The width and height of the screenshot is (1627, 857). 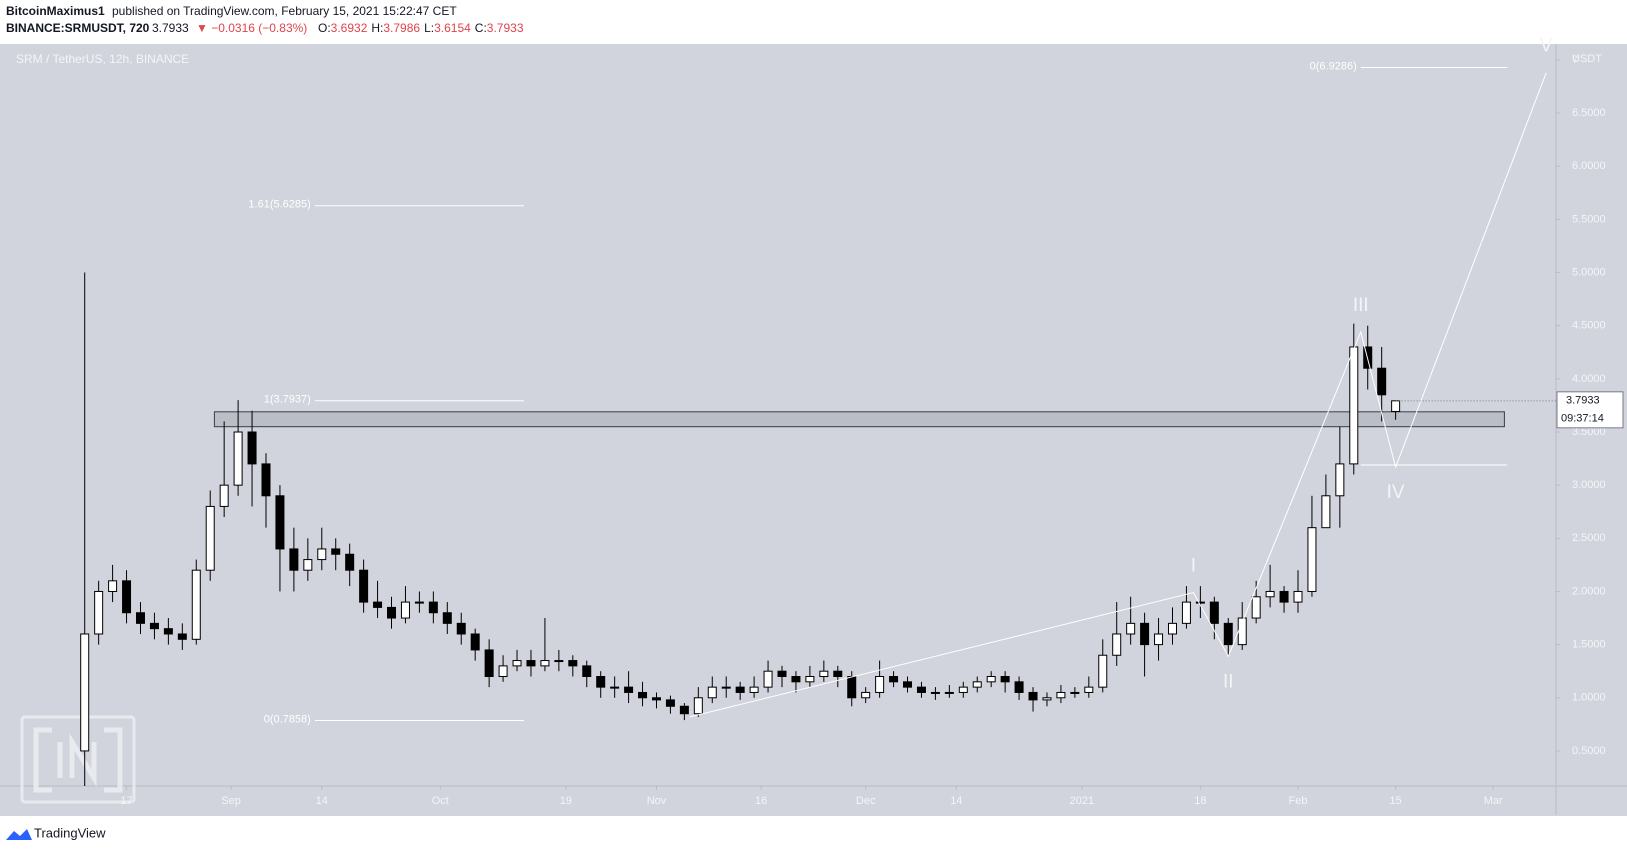 What do you see at coordinates (1228, 681) in the screenshot?
I see `wave-label: II` at bounding box center [1228, 681].